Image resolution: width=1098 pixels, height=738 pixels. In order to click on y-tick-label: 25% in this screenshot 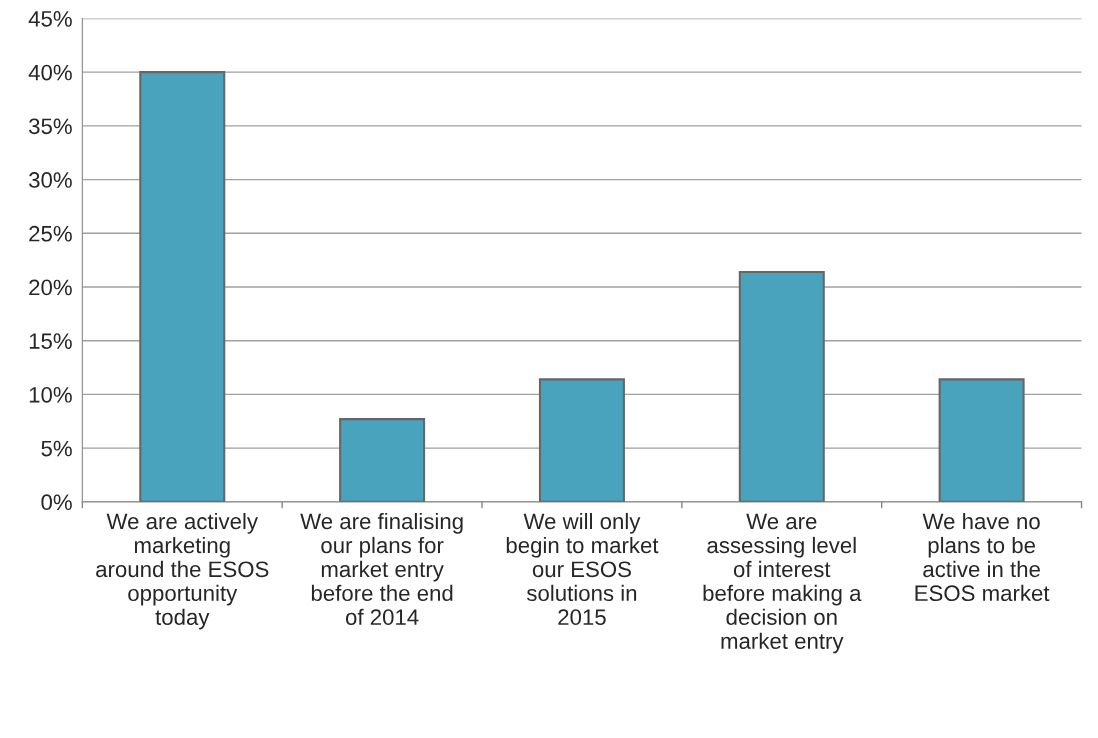, I will do `click(50, 233)`.